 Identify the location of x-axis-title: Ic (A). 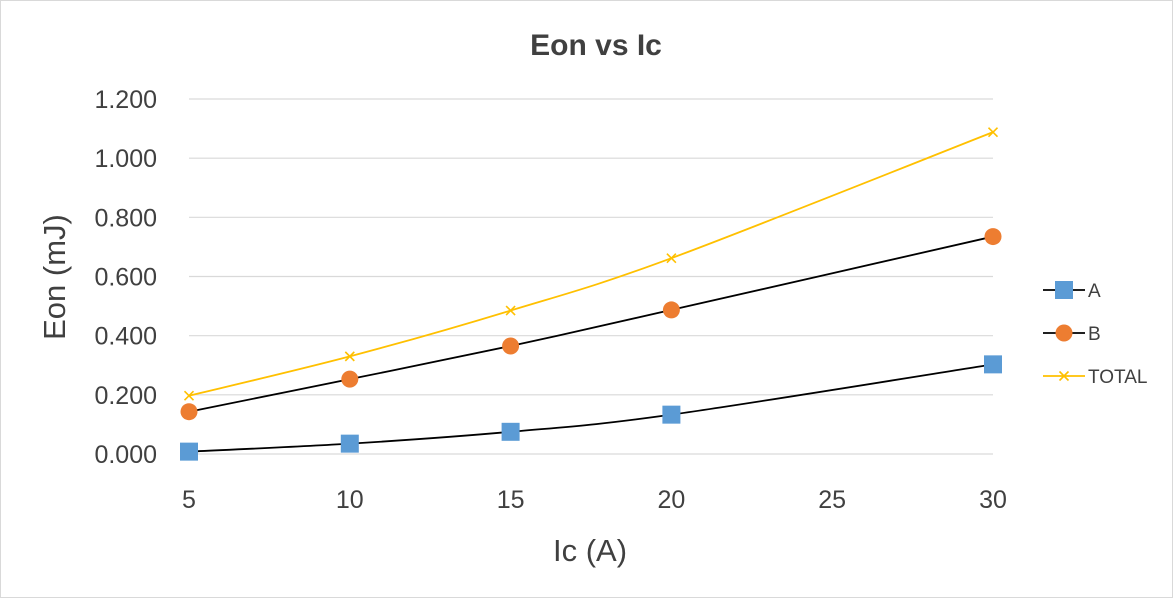
(590, 550).